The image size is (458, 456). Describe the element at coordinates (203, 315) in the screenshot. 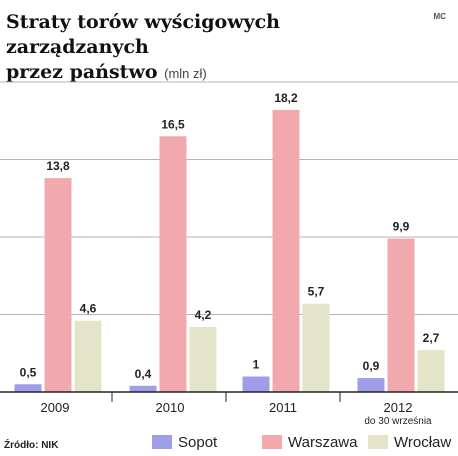

I see `data-label: 4,2` at that location.